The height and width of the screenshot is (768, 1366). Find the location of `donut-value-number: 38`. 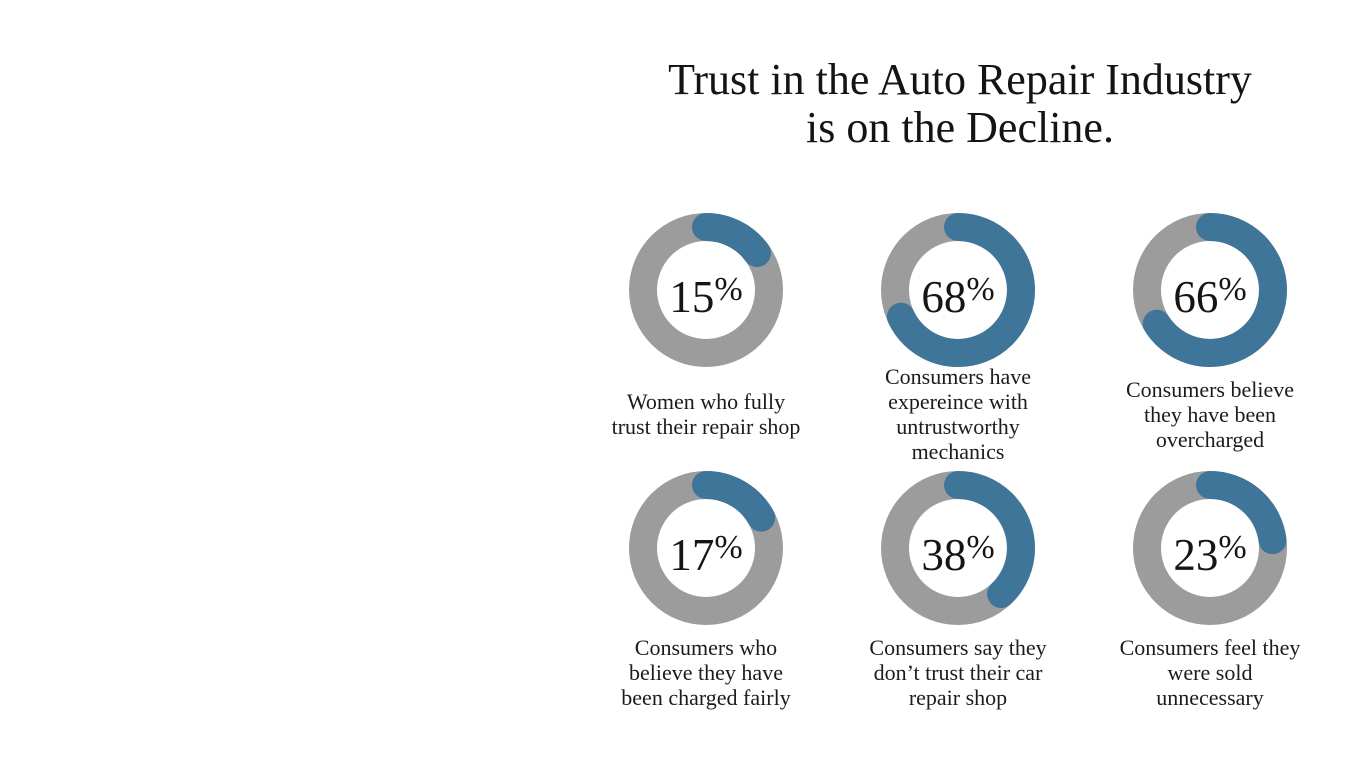

donut-value-number: 38 is located at coordinates (944, 555).